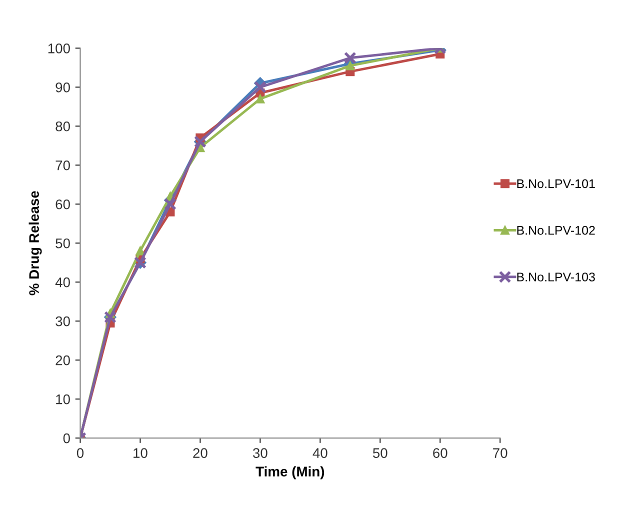  Describe the element at coordinates (260, 453) in the screenshot. I see `x-tick-label: 30` at that location.